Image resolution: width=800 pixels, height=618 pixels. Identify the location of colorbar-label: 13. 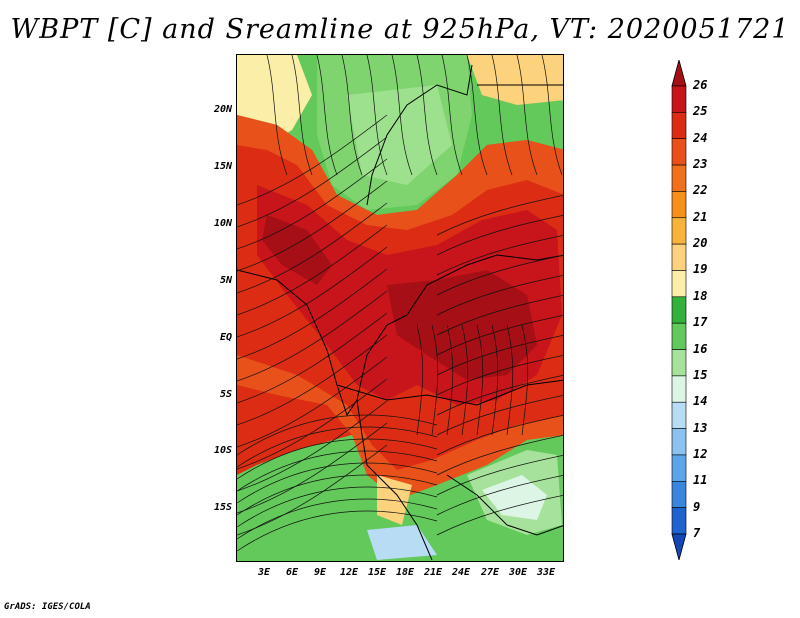
(700, 427).